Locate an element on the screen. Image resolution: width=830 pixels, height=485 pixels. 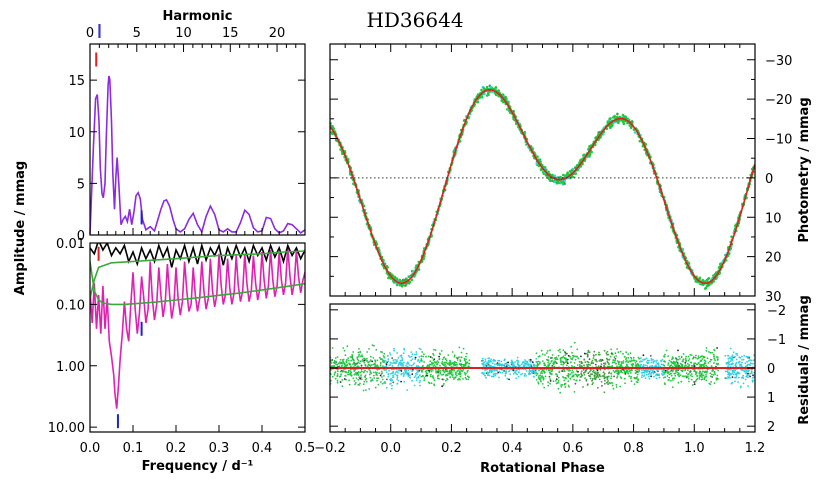
y-tick-label-photometry: 20 is located at coordinates (773, 258).